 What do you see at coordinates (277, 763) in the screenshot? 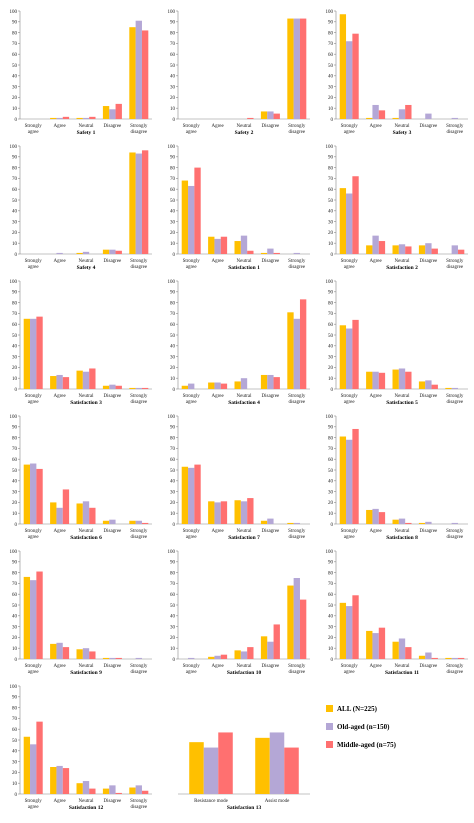
I see `bar-old-aged-n-150-assist-mode` at bounding box center [277, 763].